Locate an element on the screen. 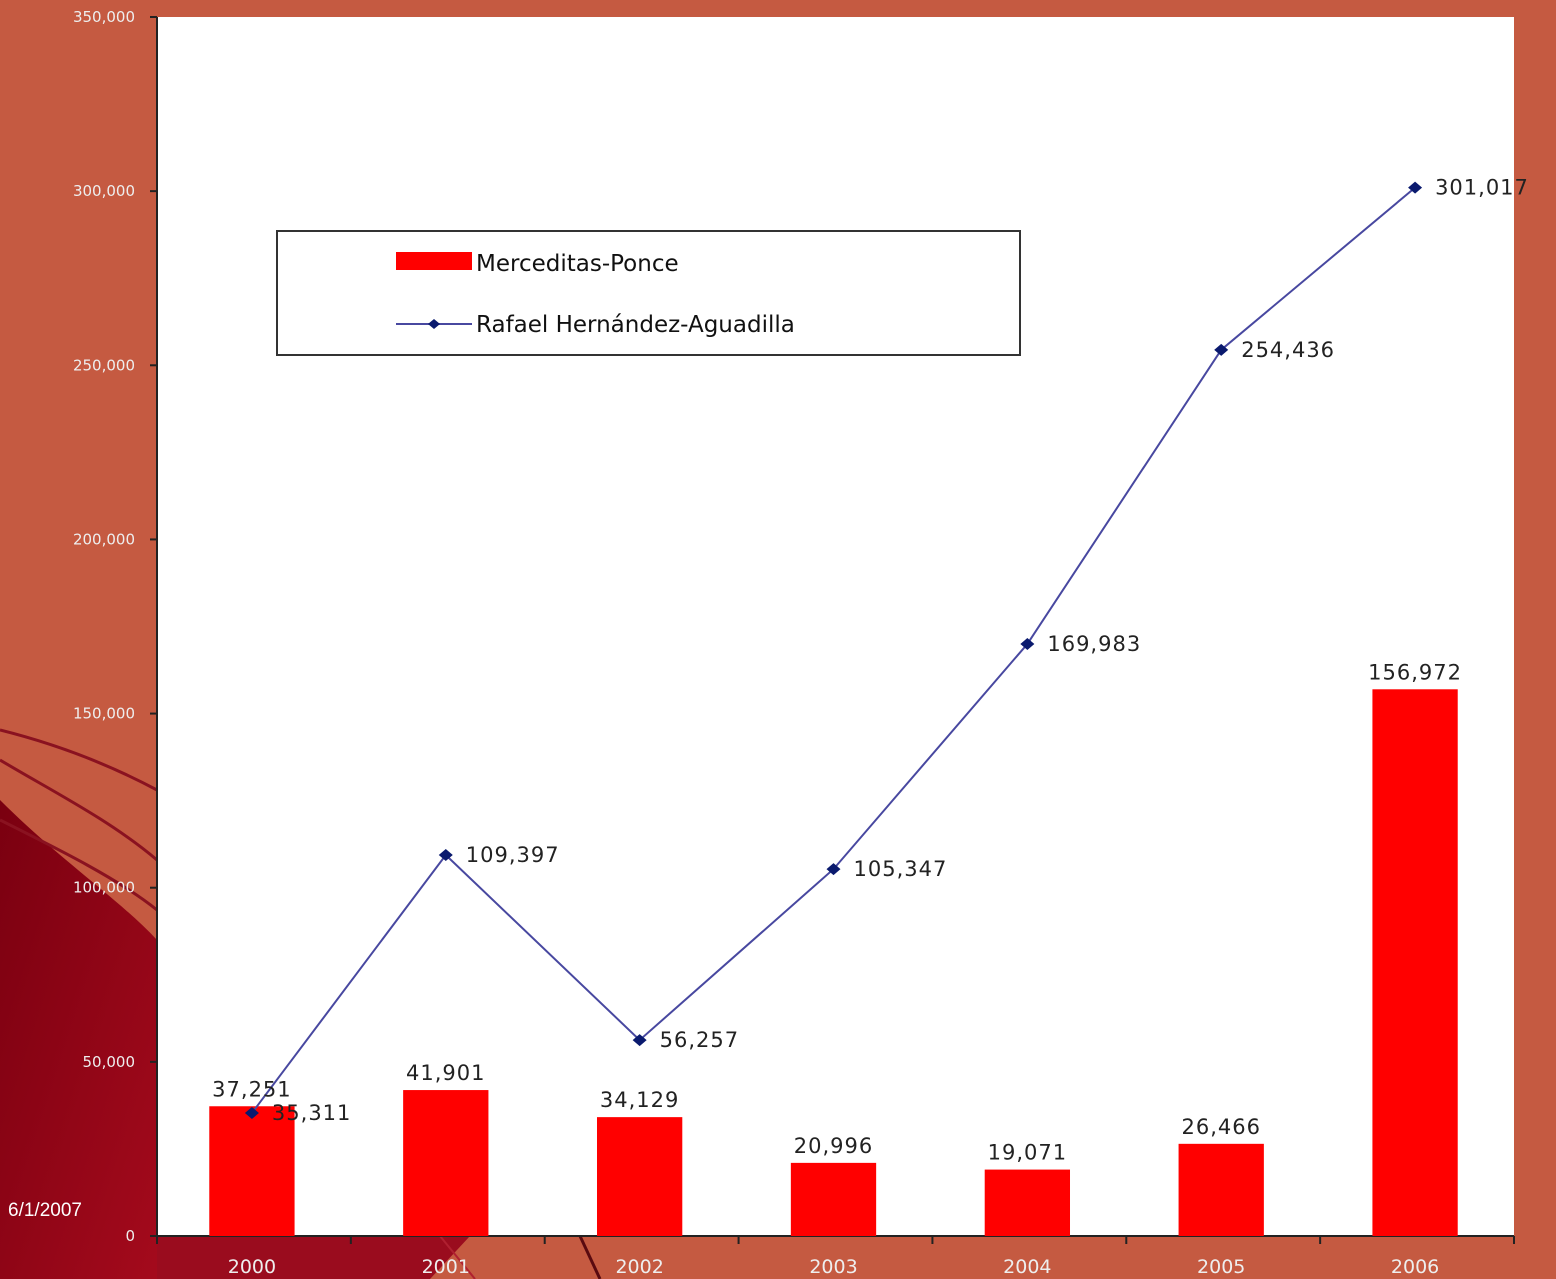 The image size is (1556, 1279). bar-data-label: 34,129 is located at coordinates (639, 1100).